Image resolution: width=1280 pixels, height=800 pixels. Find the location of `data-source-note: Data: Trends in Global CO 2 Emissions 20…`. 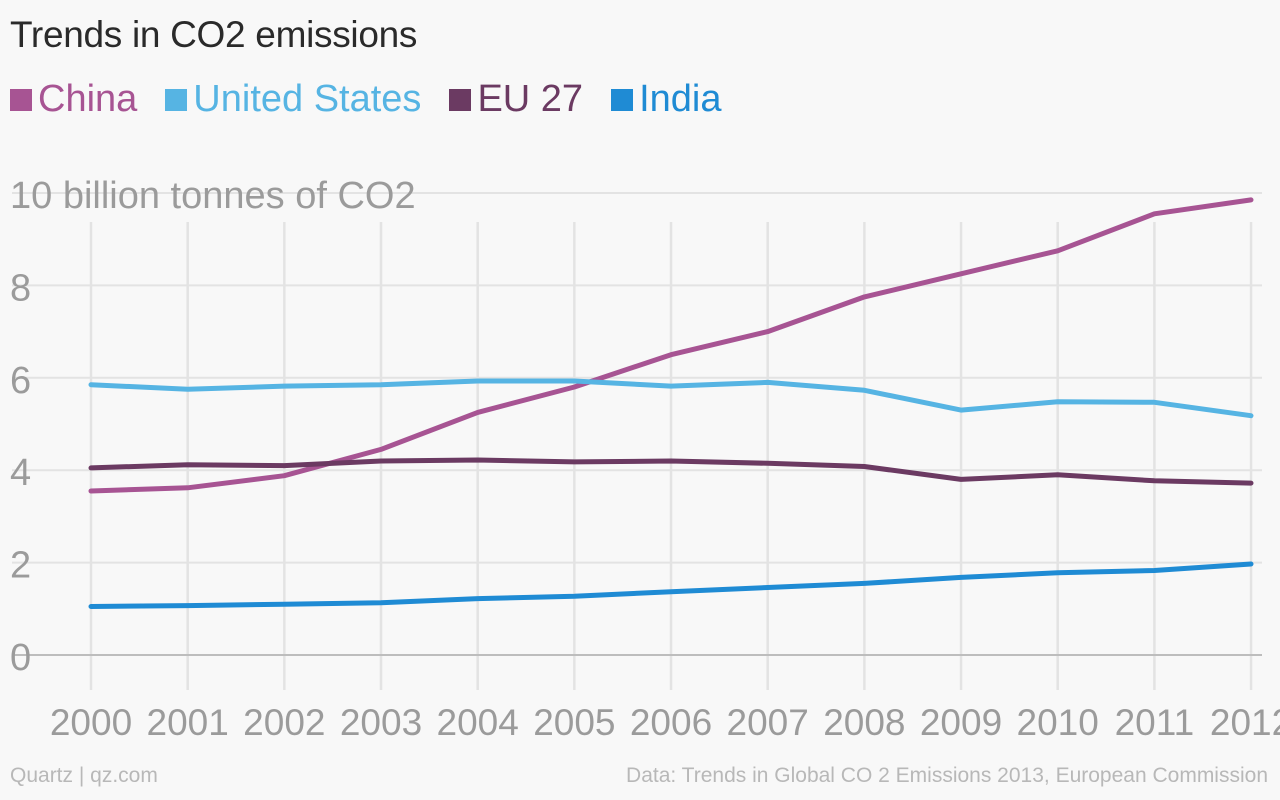

data-source-note: Data: Trends in Global CO 2 Emissions 20… is located at coordinates (947, 775).